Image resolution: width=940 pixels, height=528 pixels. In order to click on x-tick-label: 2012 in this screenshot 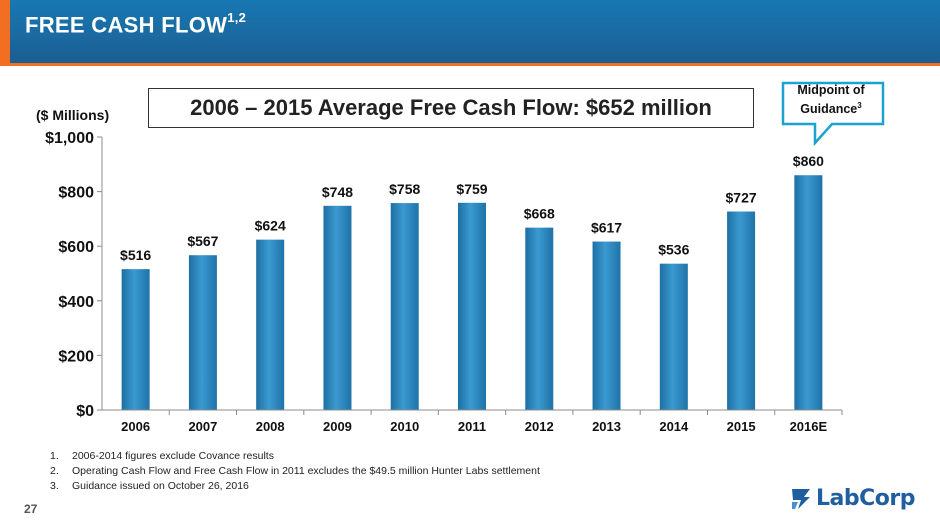, I will do `click(539, 426)`.